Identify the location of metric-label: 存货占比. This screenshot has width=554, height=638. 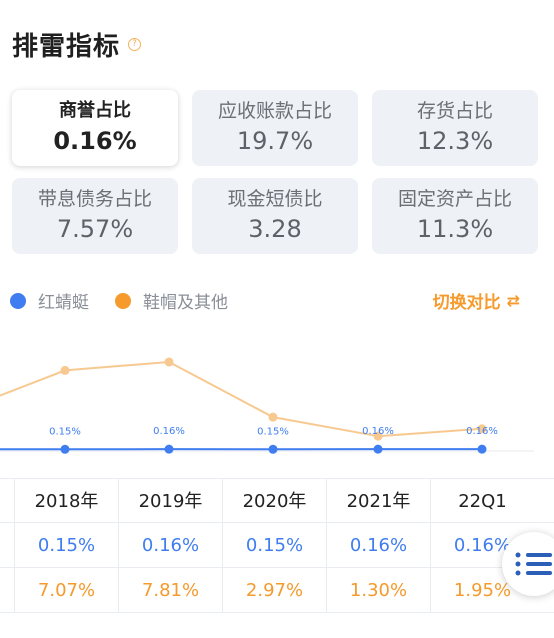
(454, 111).